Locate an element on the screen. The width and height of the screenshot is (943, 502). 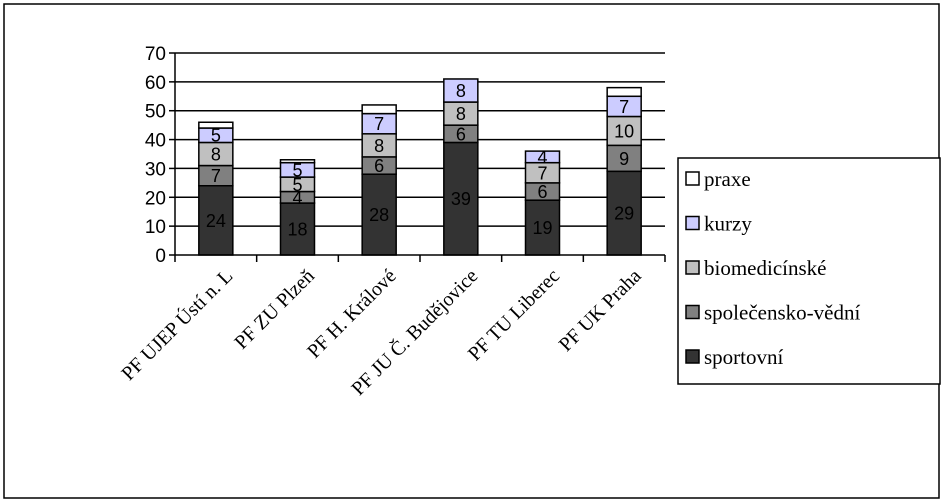
data-label: 19 is located at coordinates (542, 228).